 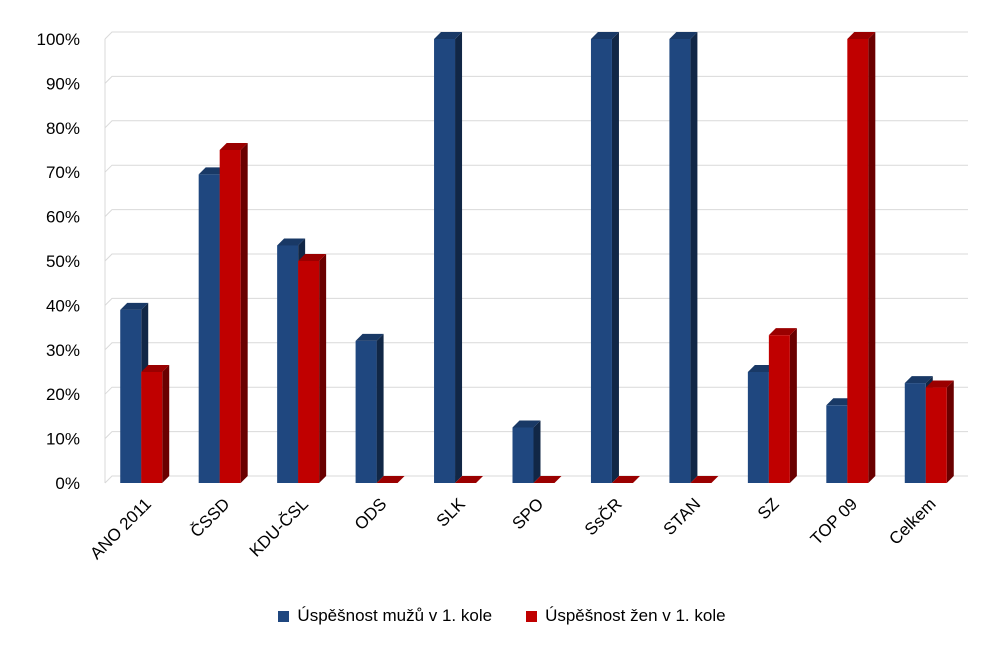 I want to click on y-tick-label: 0%, so click(x=67, y=483).